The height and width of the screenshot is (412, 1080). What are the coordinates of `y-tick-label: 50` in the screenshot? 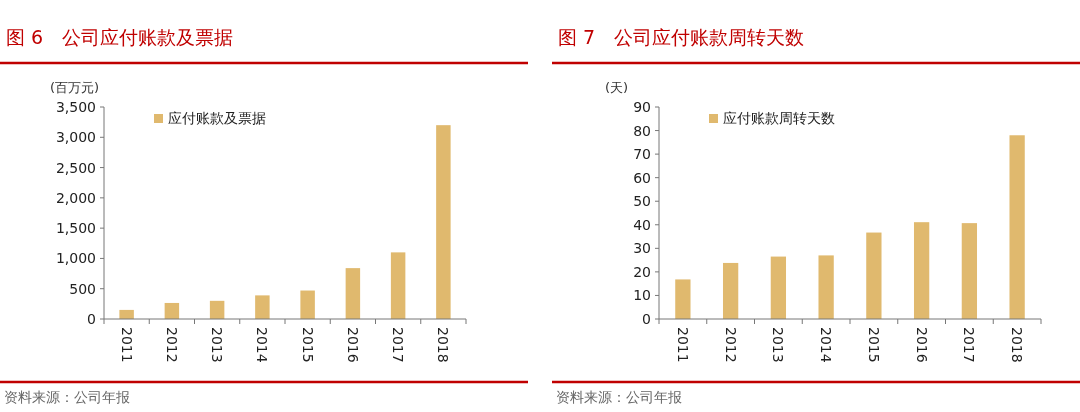 It's located at (642, 201).